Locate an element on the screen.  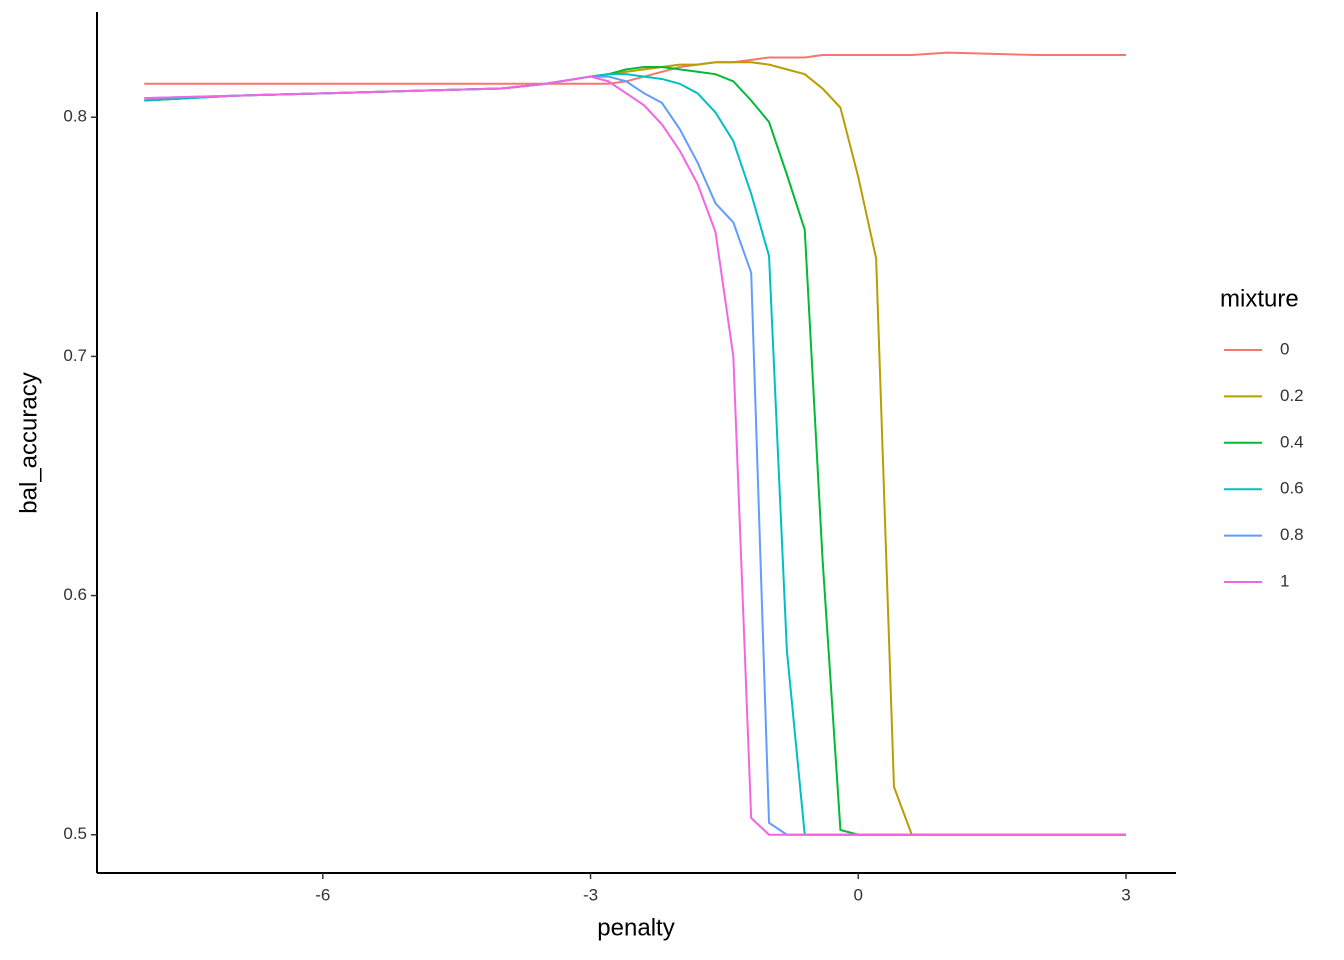
legend-title: mixture is located at coordinates (1259, 298).